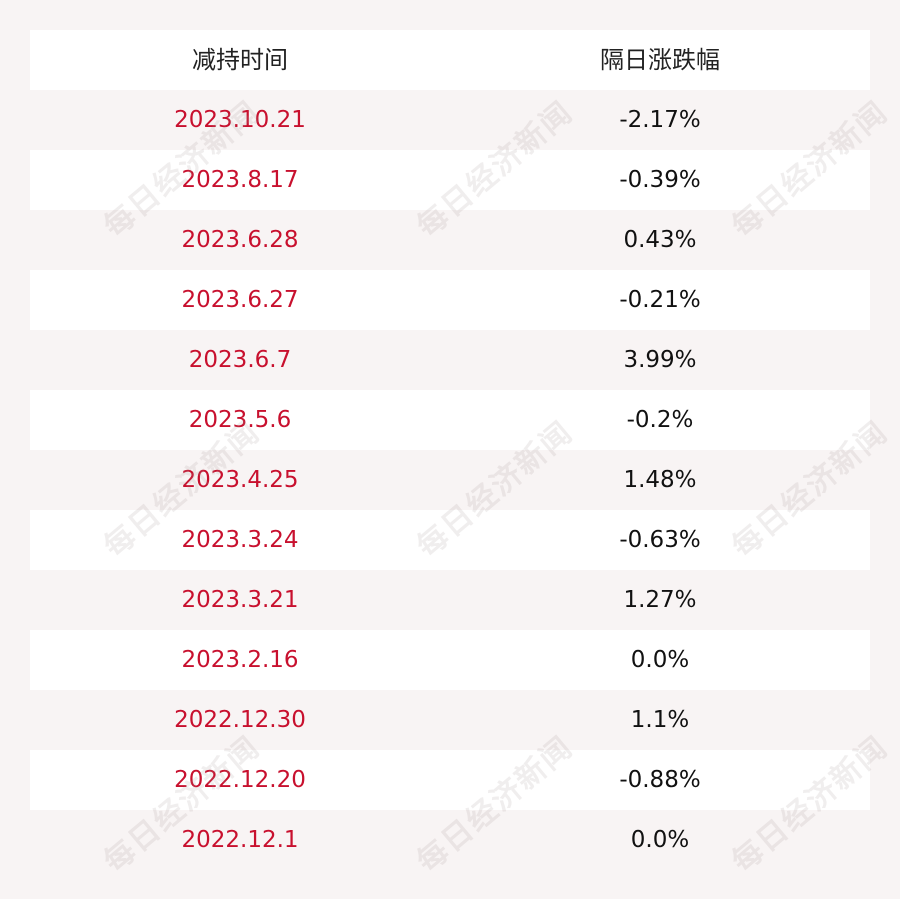 This screenshot has height=899, width=900. Describe the element at coordinates (240, 480) in the screenshot. I see `reduction-date-cell: 2023.4.25` at that location.